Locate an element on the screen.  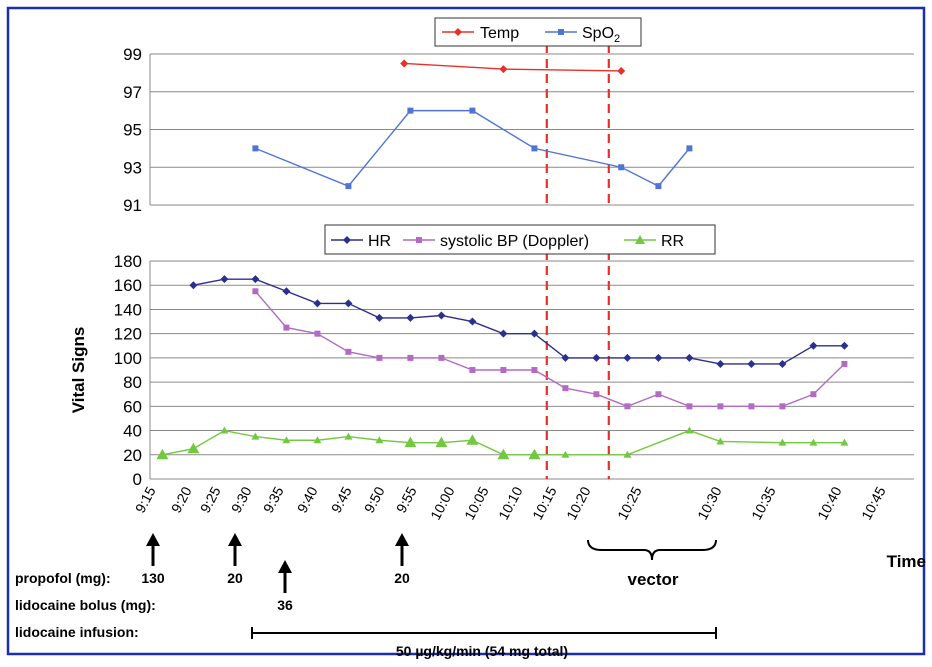
bottom-chart-legend: HR systolic BP (Doppler) RR is located at coordinates (520, 239).